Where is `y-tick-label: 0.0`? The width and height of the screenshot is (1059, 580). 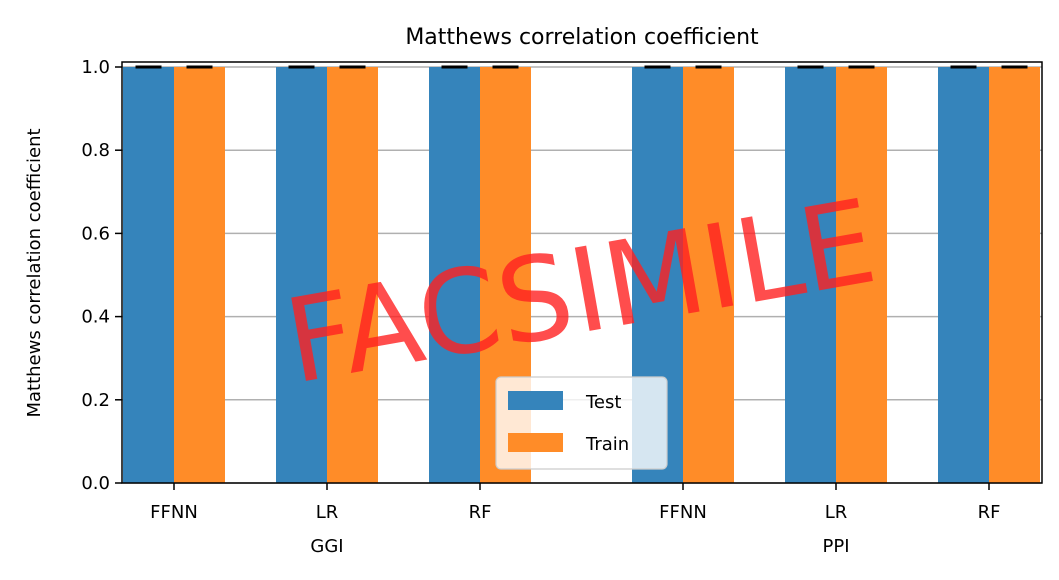
y-tick-label: 0.0 is located at coordinates (95, 483).